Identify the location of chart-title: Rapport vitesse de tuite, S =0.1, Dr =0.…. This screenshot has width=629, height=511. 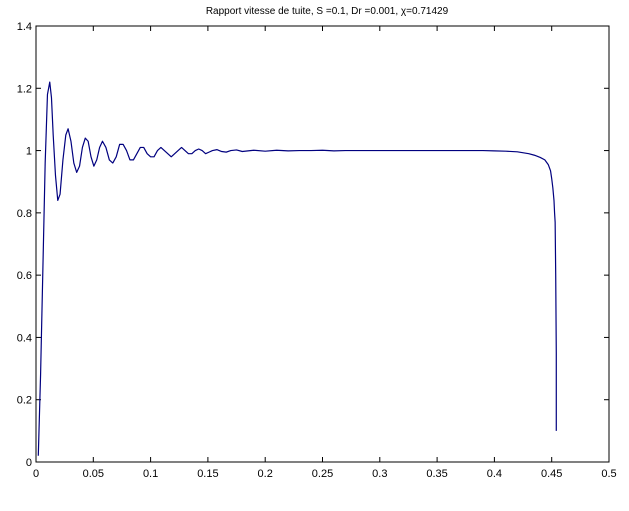
(327, 11).